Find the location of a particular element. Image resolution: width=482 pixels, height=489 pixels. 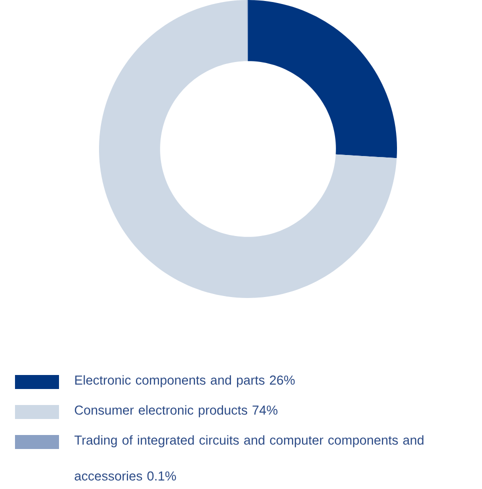

legend-label: Electronic components and parts 26% is located at coordinates (185, 381).